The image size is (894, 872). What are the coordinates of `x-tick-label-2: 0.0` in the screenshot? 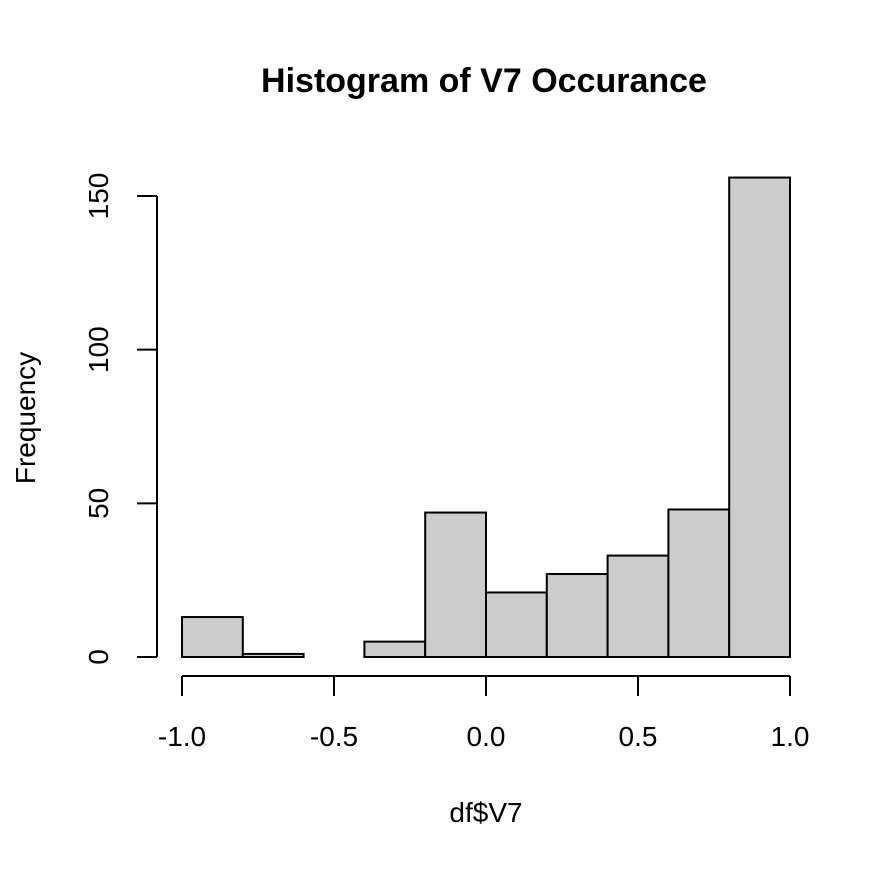 It's located at (486, 736).